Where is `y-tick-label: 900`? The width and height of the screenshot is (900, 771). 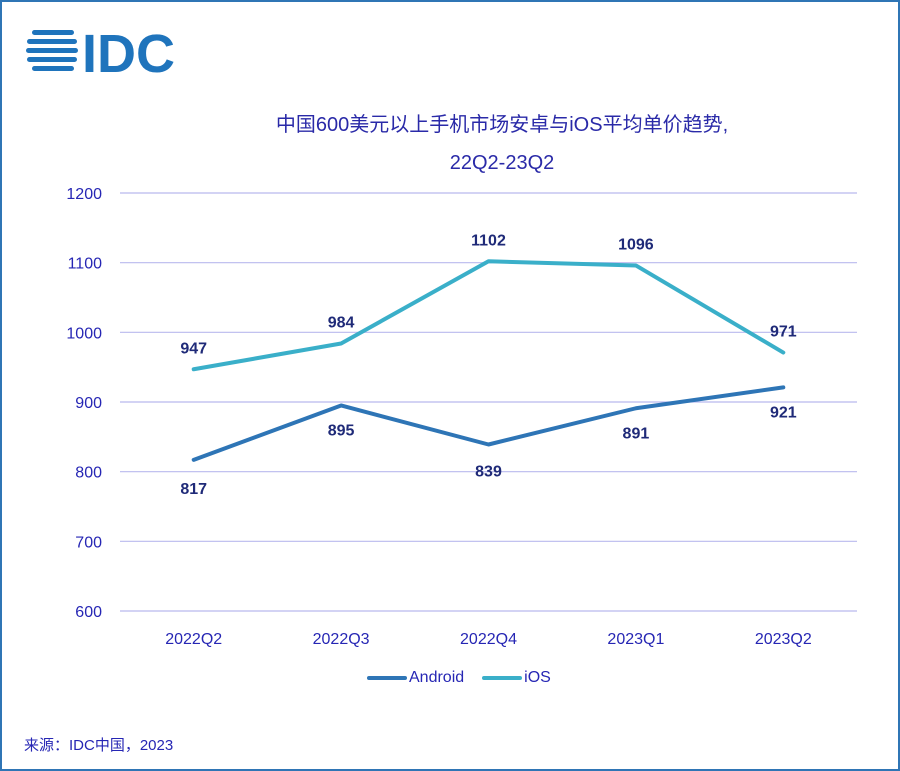
y-tick-label: 900 is located at coordinates (88, 403).